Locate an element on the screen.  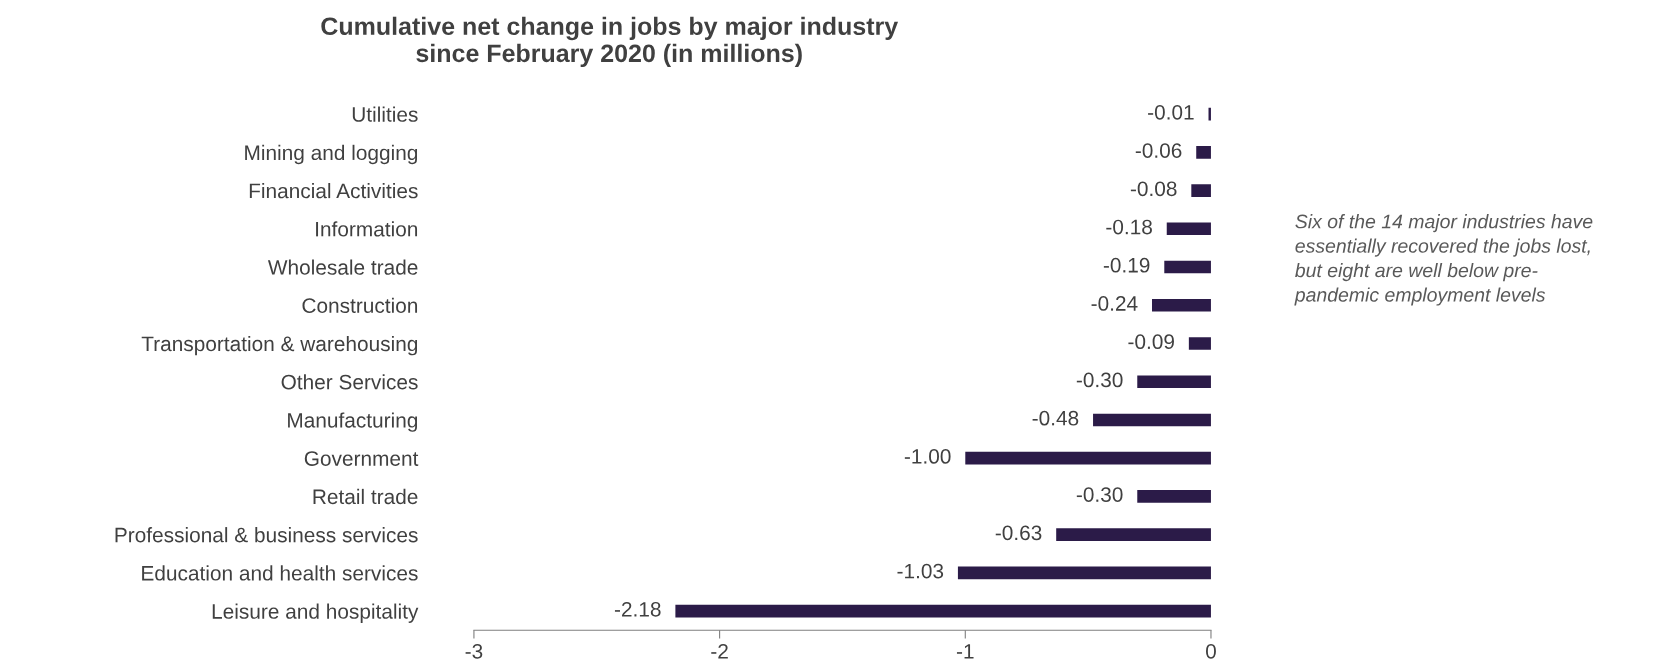
y-tick-label: Information is located at coordinates (367, 229).